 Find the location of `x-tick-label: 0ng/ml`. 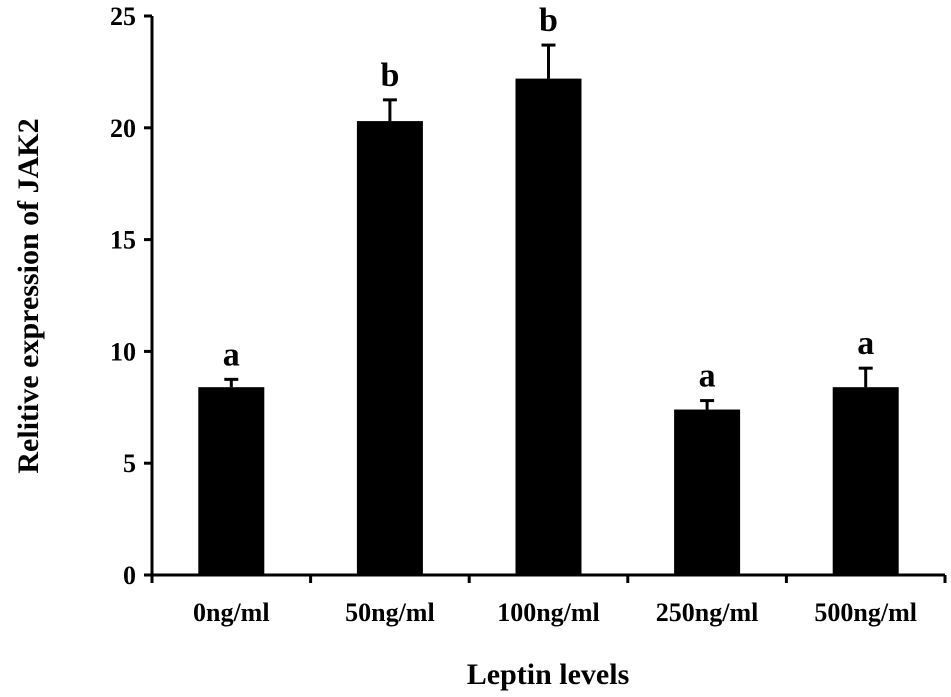

x-tick-label: 0ng/ml is located at coordinates (231, 612).